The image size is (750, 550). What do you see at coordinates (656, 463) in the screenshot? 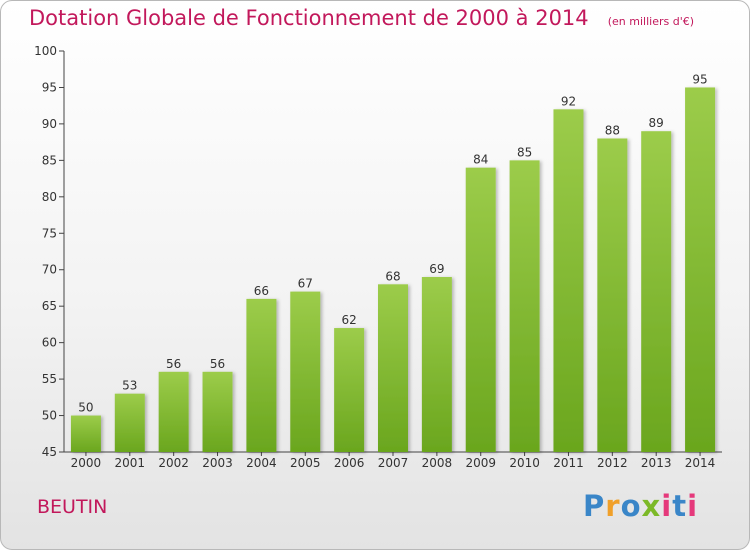
I see `x-tick-label: 2013` at bounding box center [656, 463].